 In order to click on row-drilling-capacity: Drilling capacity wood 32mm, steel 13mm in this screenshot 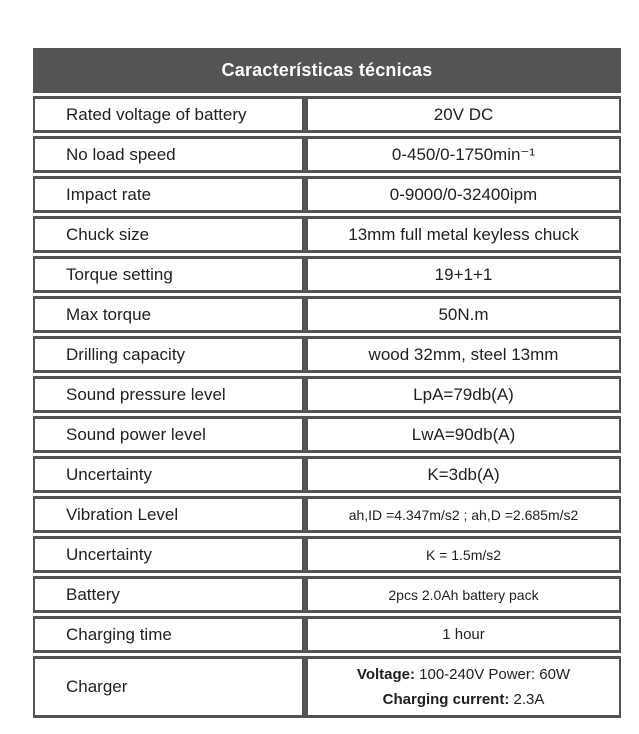, I will do `click(327, 354)`.